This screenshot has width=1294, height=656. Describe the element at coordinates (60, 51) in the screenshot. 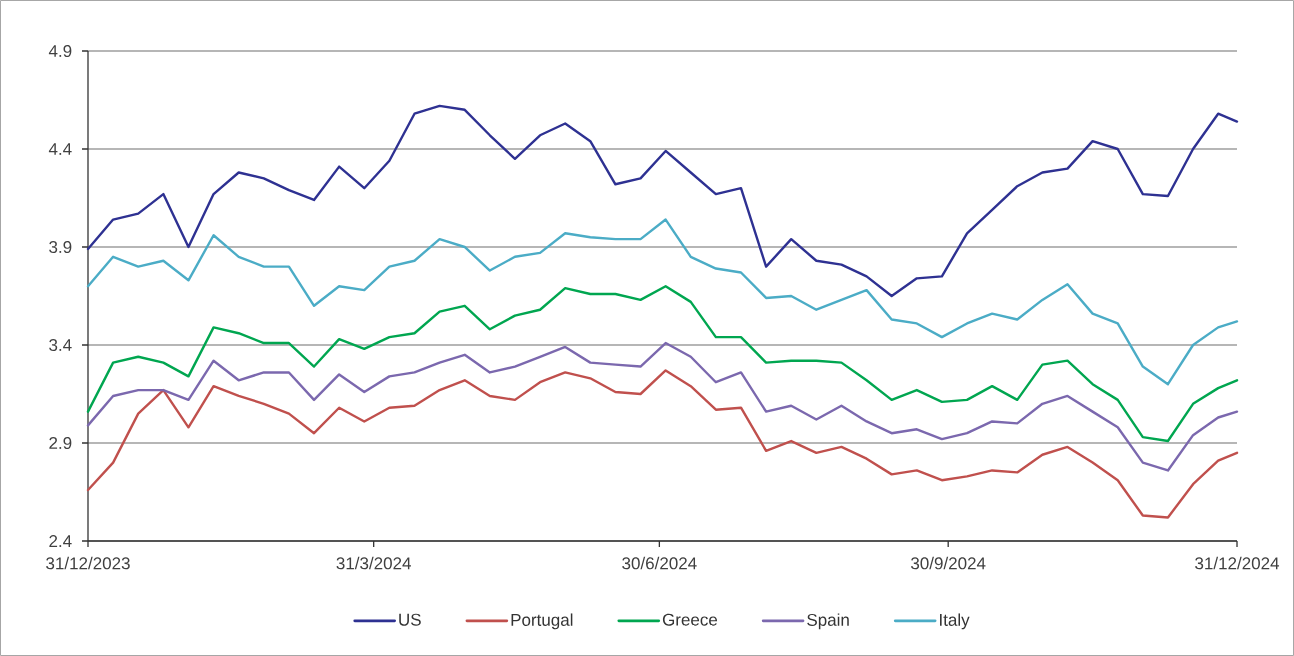

I see `y-tick-label: 4.9` at that location.